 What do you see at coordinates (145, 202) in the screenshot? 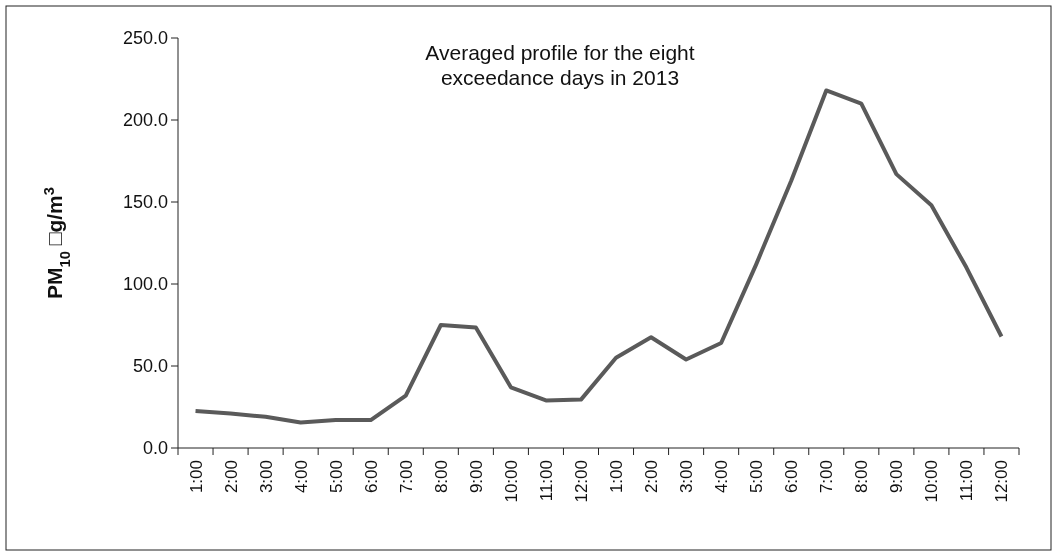
I see `y-tick-label: 150.0` at bounding box center [145, 202].